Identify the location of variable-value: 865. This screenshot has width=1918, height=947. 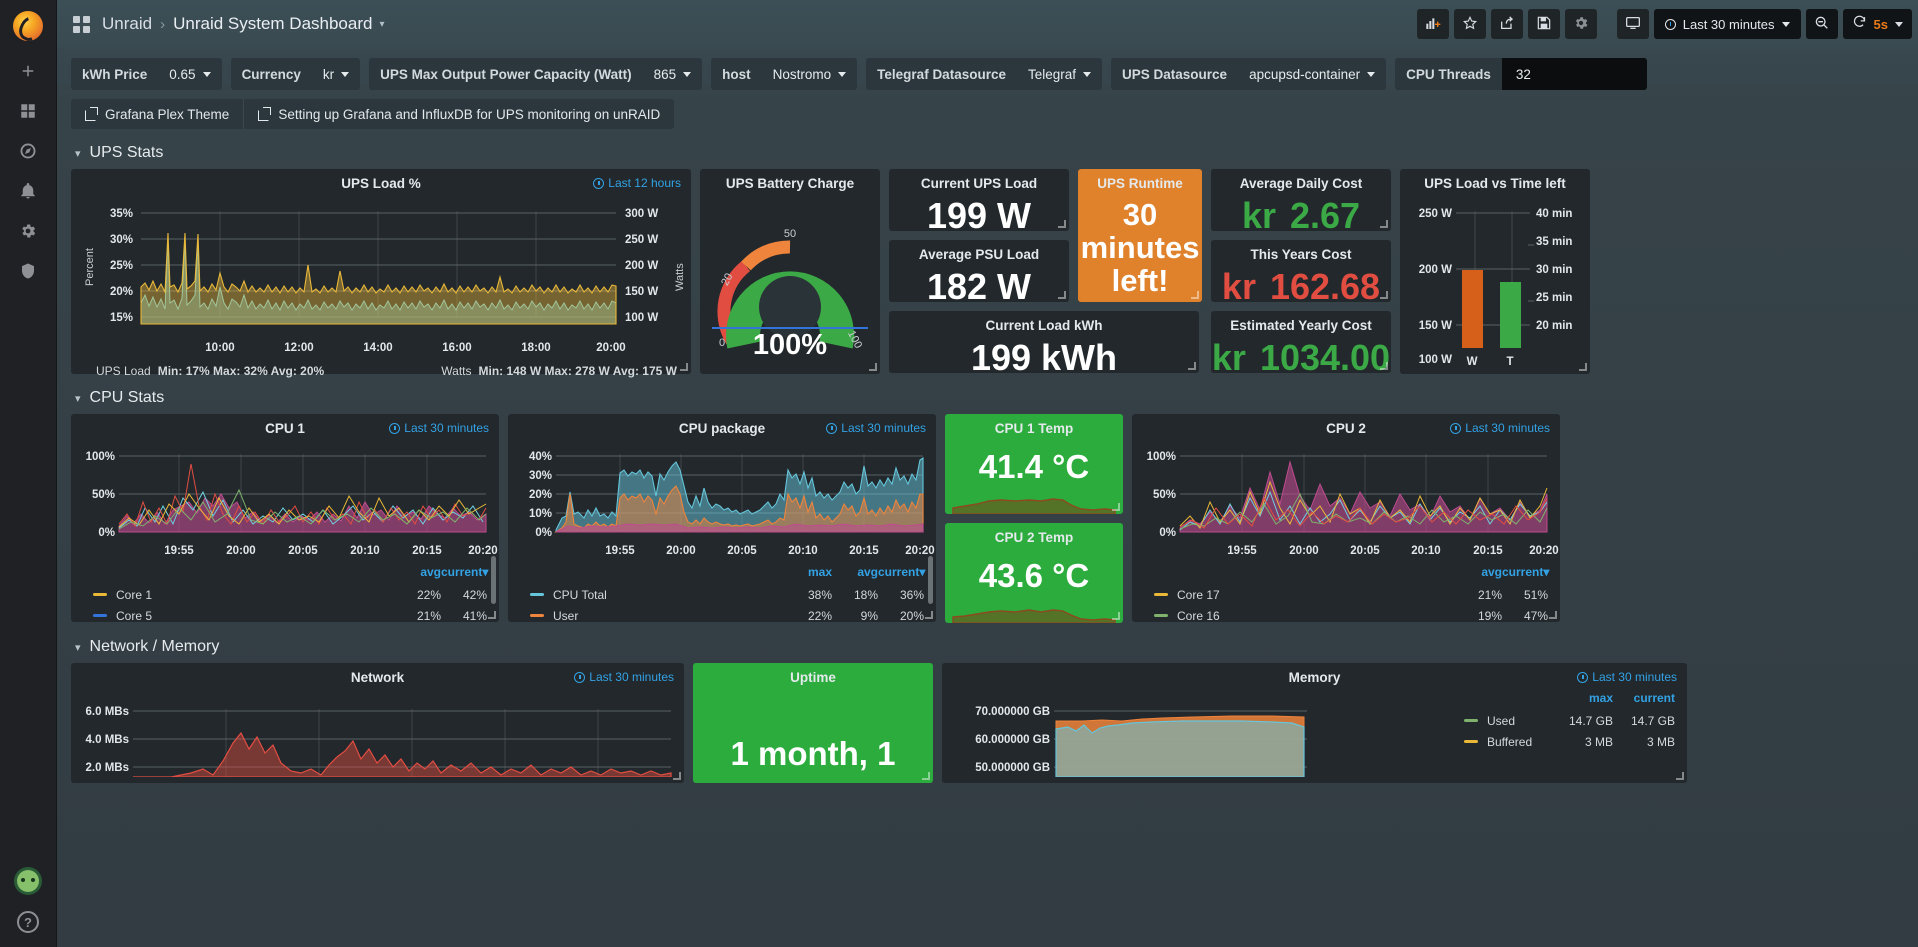
(673, 74).